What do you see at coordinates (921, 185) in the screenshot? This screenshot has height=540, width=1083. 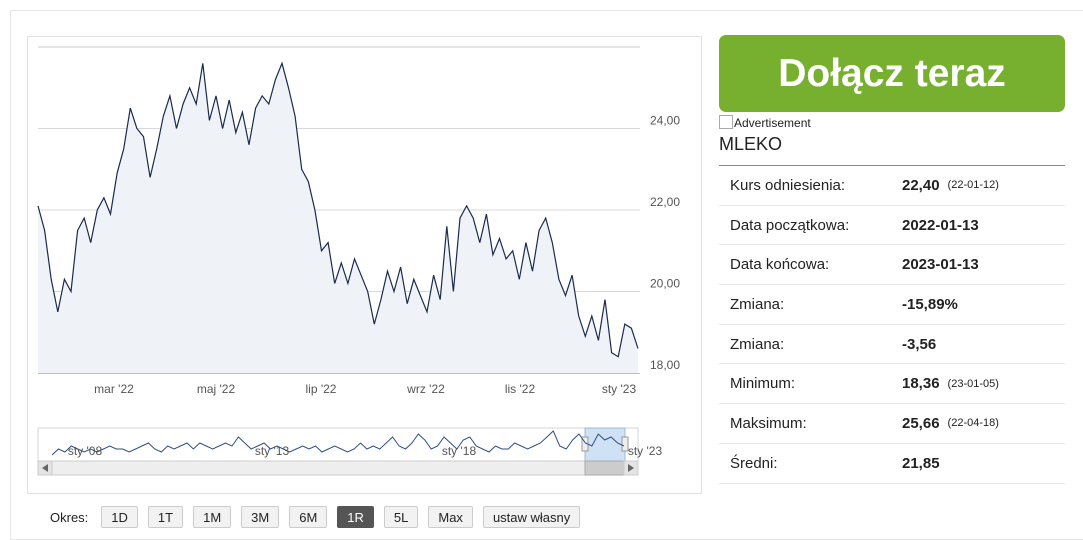 I see `stat-value: 22,40` at bounding box center [921, 185].